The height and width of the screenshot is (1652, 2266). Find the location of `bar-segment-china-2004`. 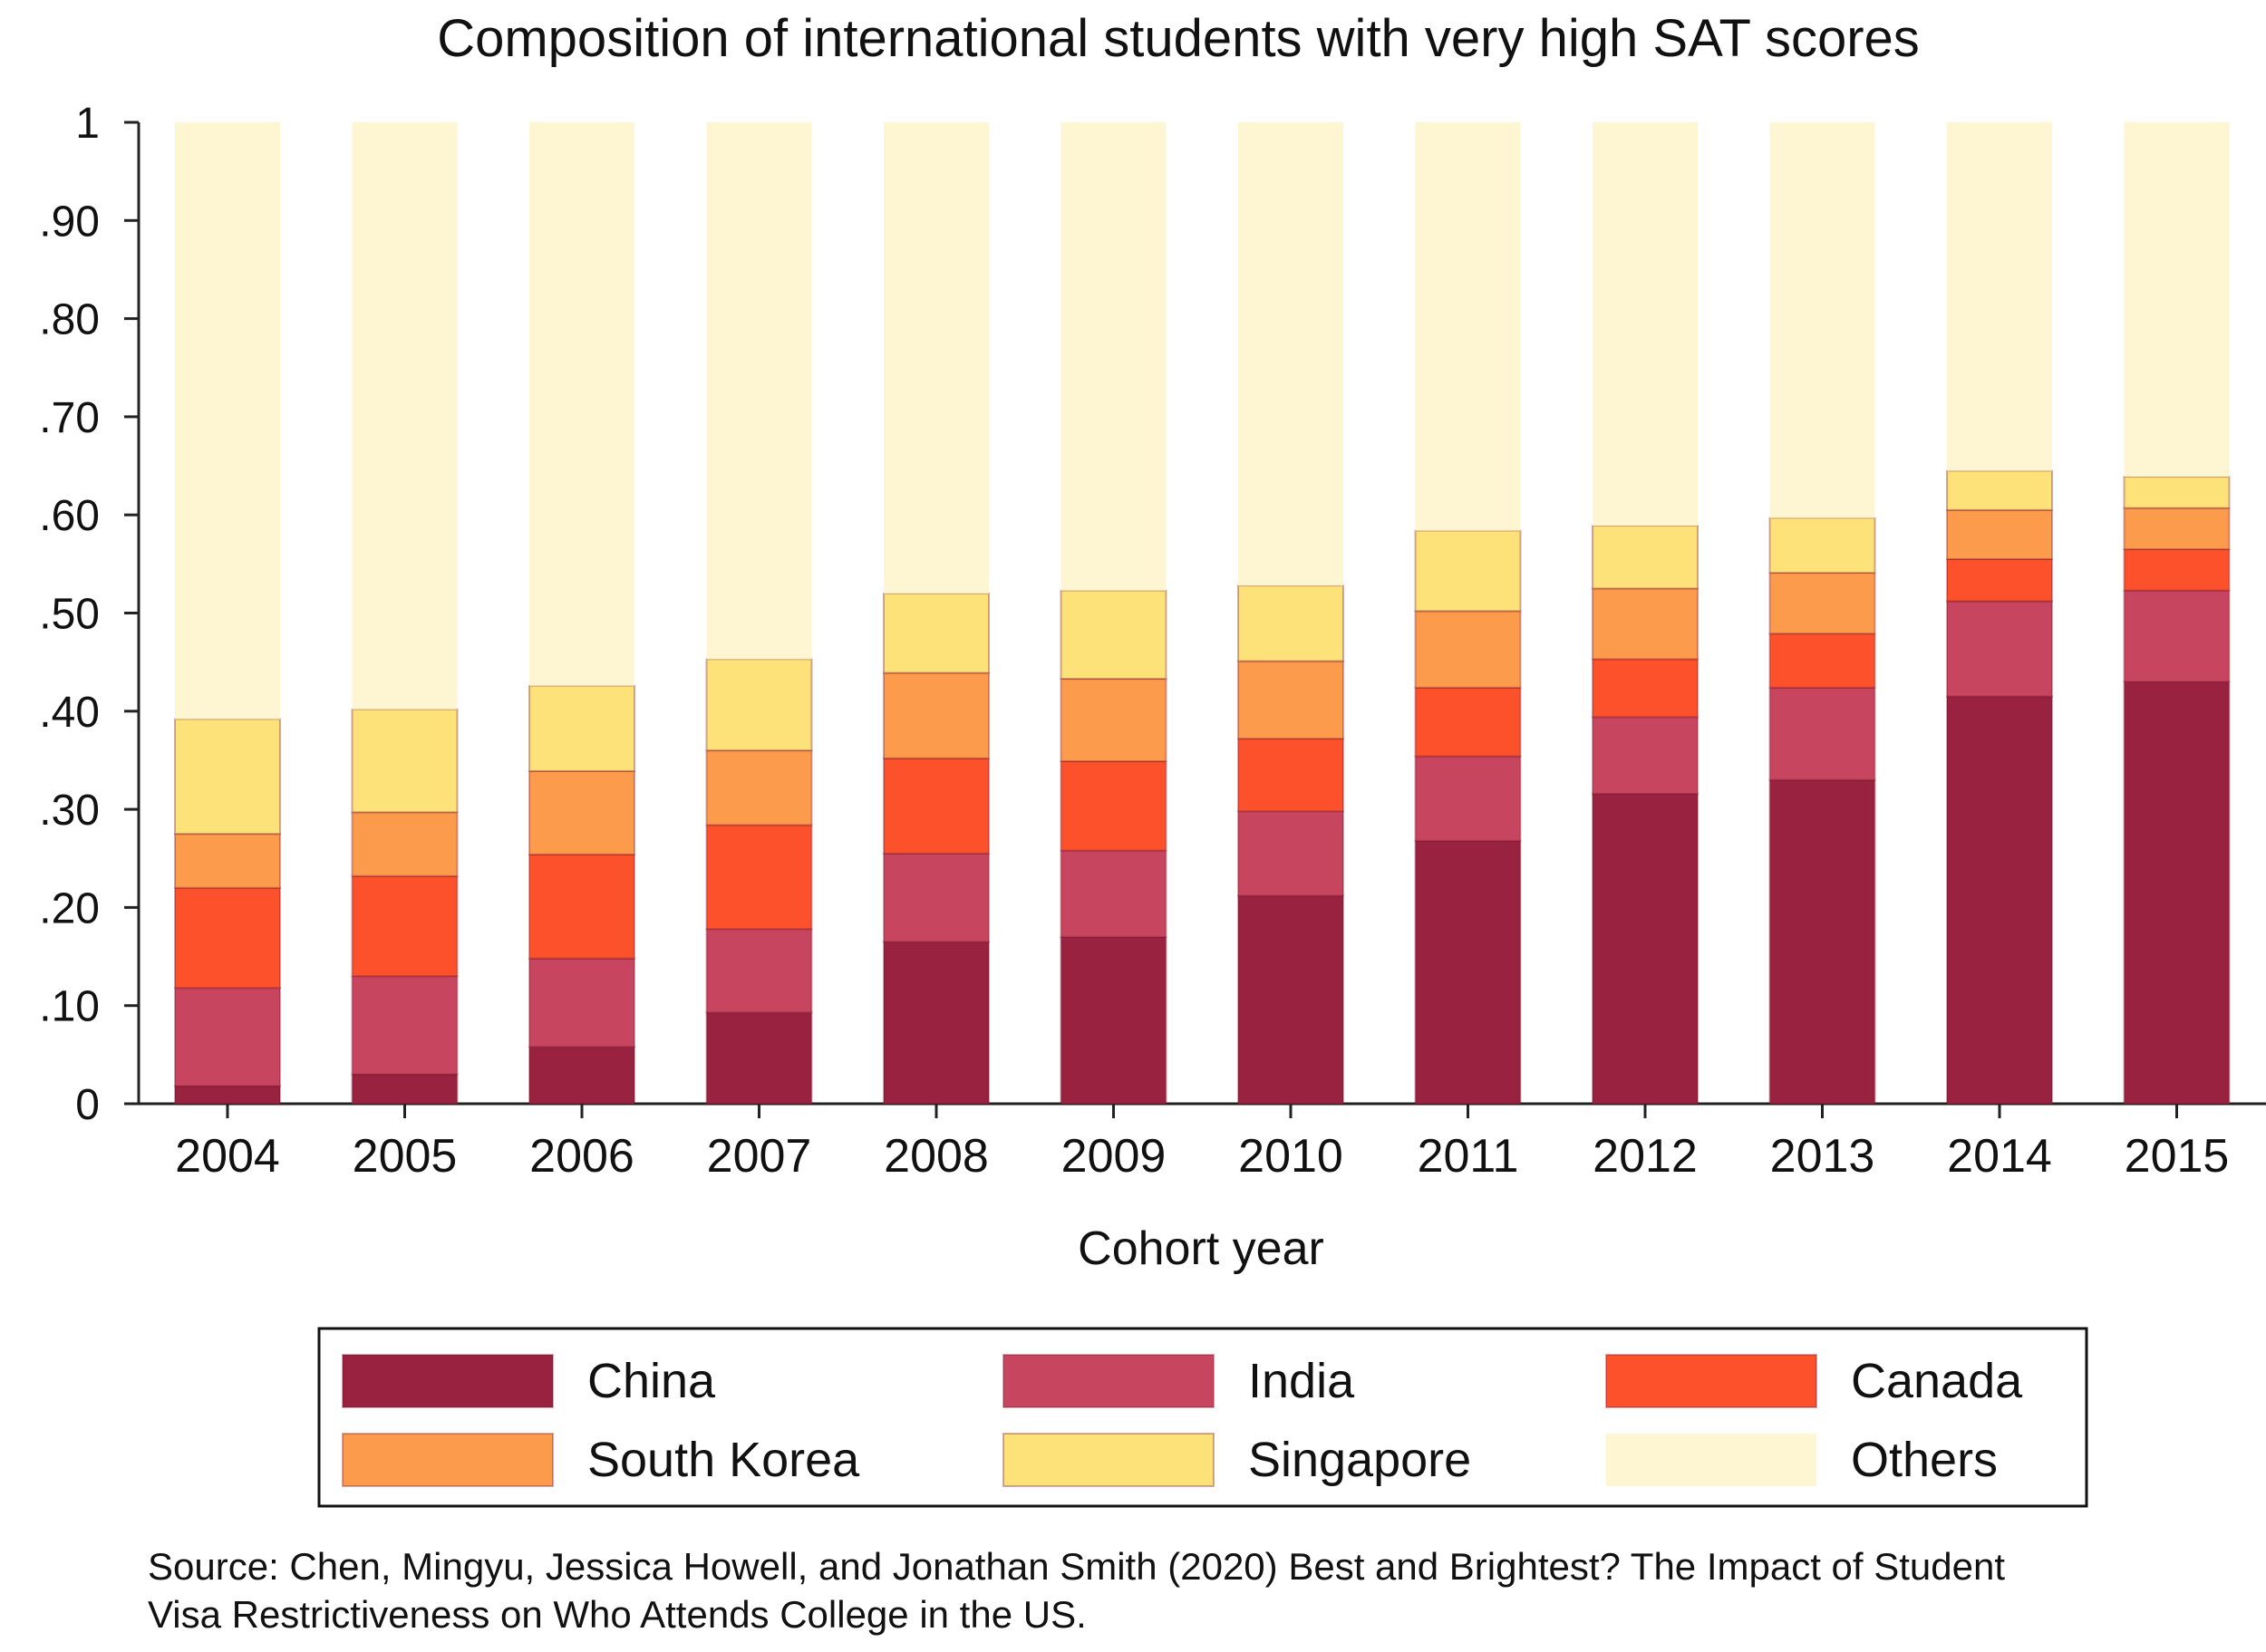

bar-segment-china-2004 is located at coordinates (227, 1095).